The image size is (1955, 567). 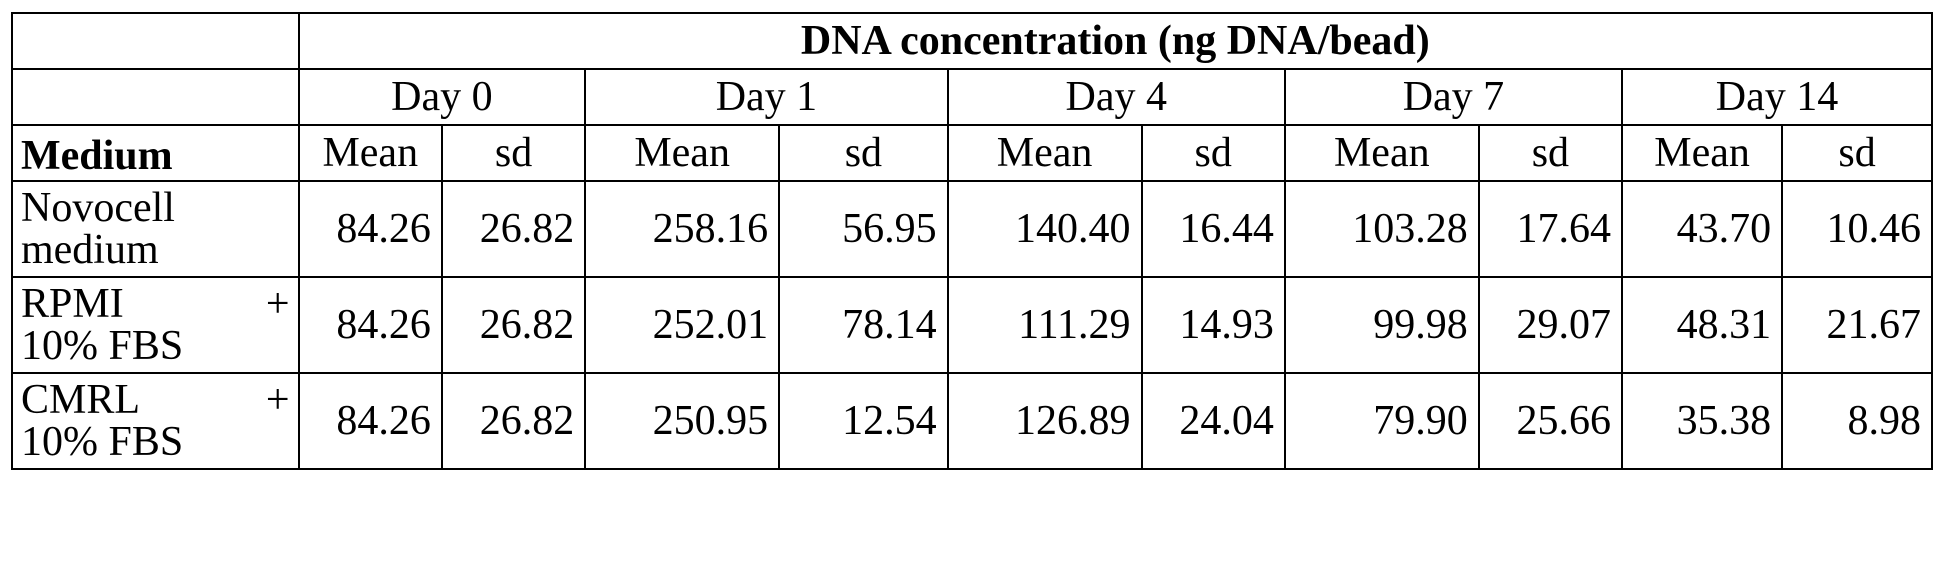 What do you see at coordinates (1550, 229) in the screenshot?
I see `value-cell: 17.64` at bounding box center [1550, 229].